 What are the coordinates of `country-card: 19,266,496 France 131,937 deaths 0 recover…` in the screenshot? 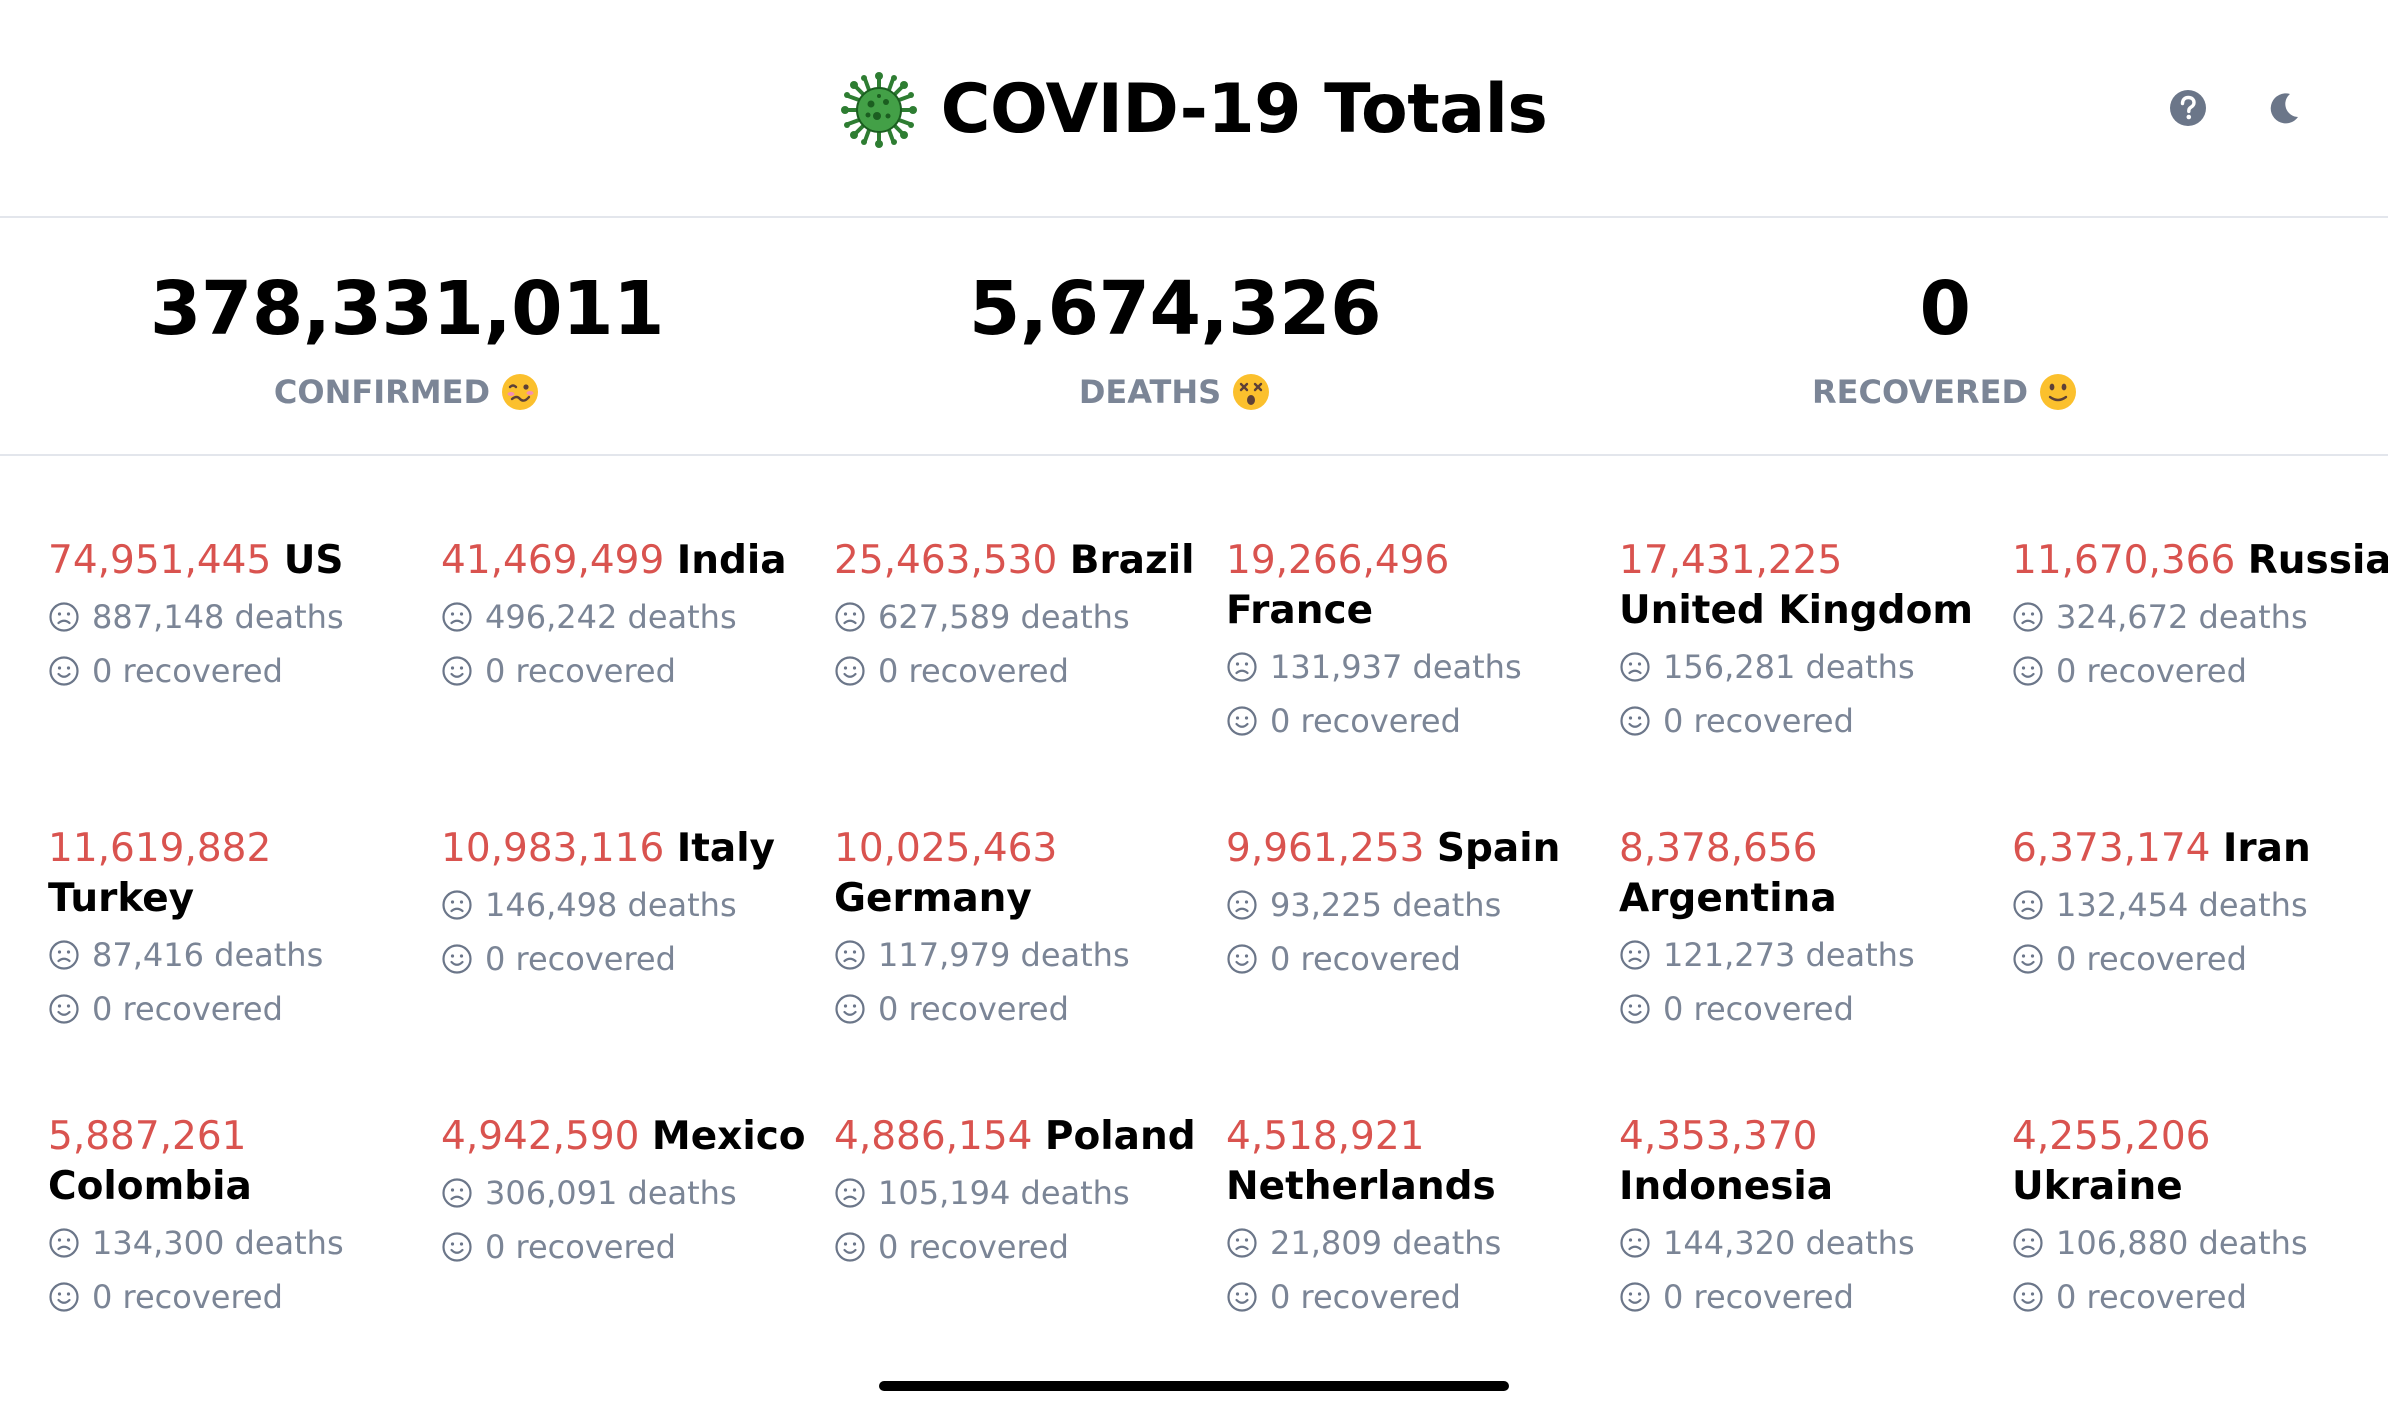 It's located at (1416, 641).